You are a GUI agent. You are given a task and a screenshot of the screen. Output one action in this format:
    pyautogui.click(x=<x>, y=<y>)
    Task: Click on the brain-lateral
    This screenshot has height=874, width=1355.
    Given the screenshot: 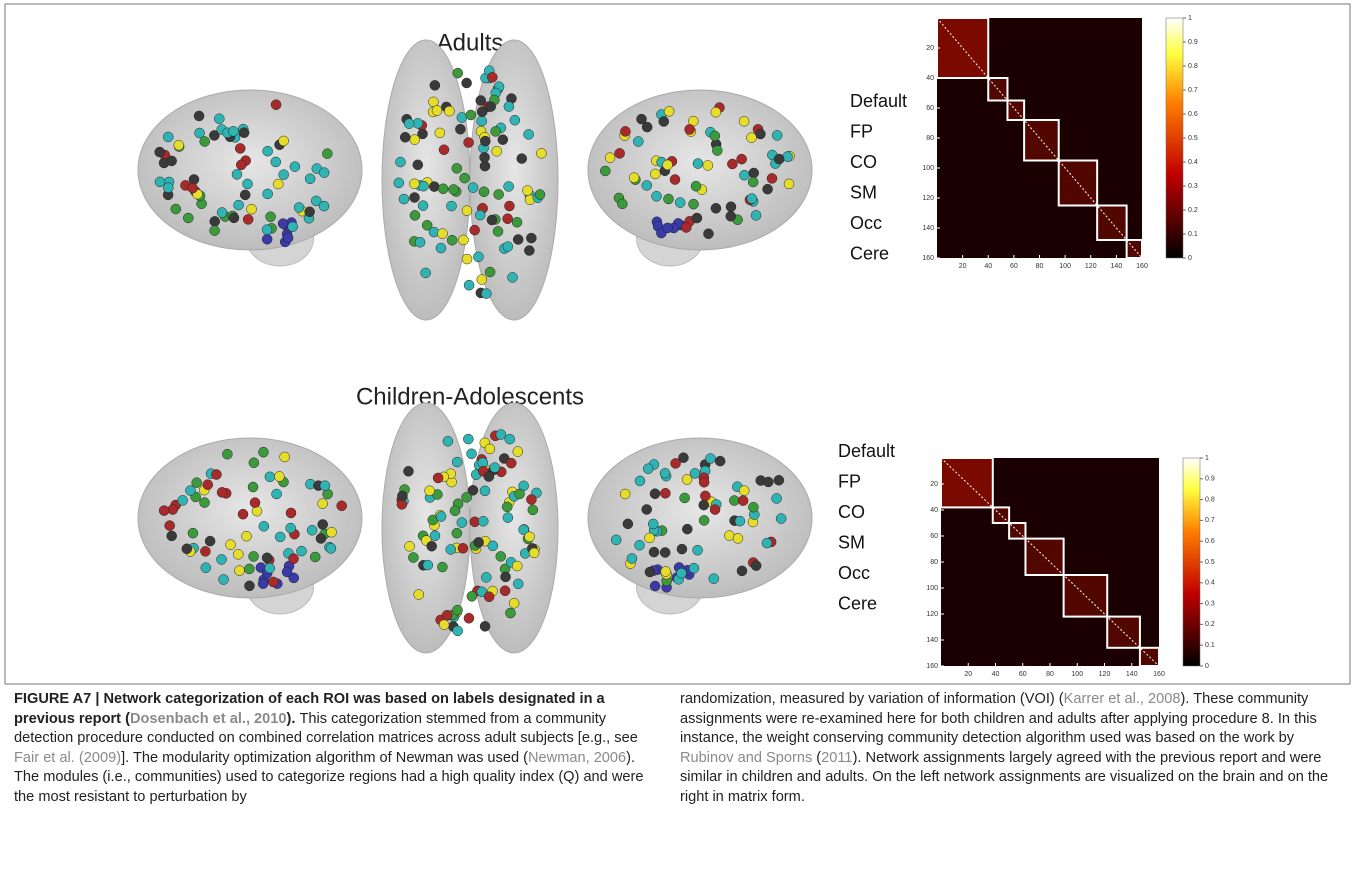 What is the action you would take?
    pyautogui.click(x=700, y=170)
    